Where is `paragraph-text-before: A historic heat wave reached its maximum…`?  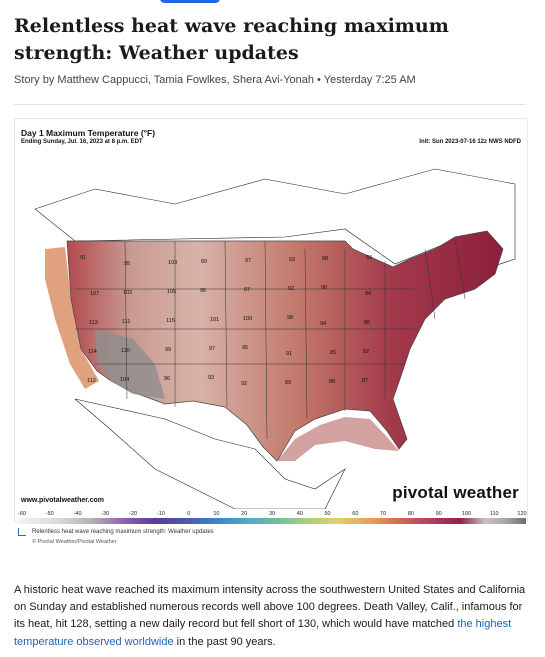
paragraph-text-before: A historic heat wave reached its maximum… is located at coordinates (270, 607).